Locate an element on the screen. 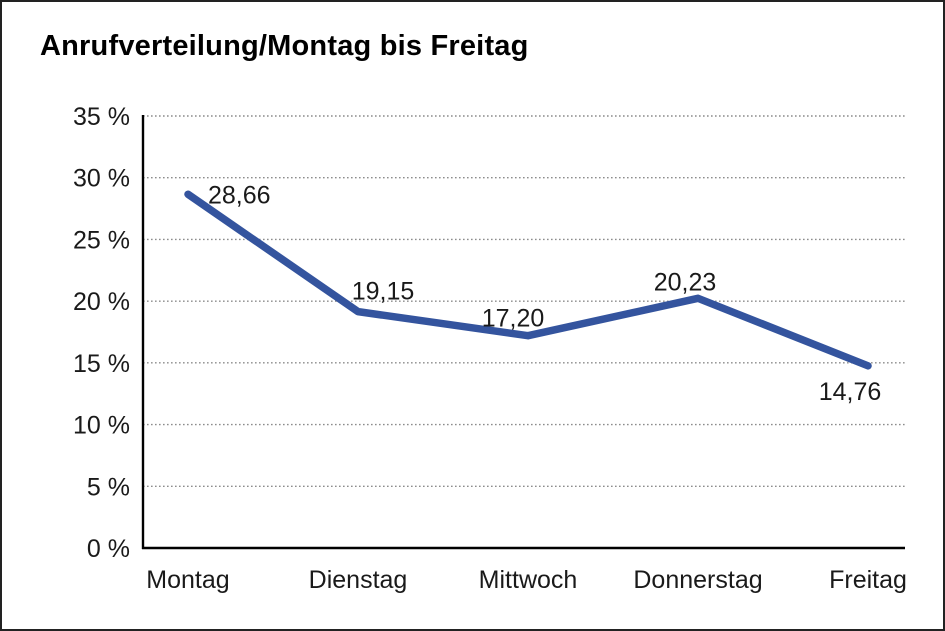 The height and width of the screenshot is (631, 945). data-point-label: 14,76 is located at coordinates (850, 392).